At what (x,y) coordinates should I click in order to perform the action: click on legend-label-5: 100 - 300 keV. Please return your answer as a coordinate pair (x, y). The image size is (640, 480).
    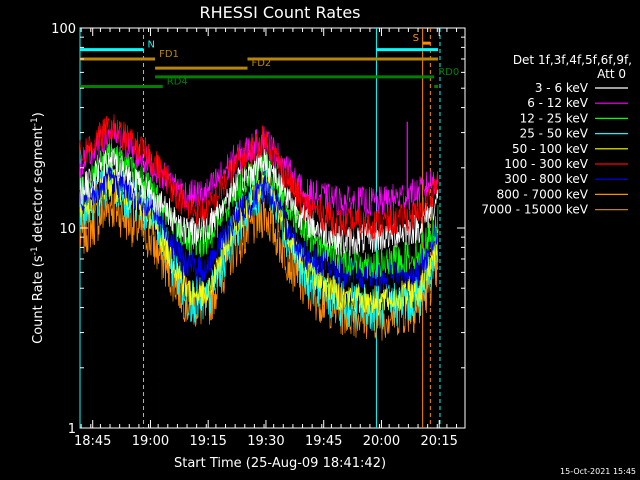
    Looking at the image, I should click on (546, 164).